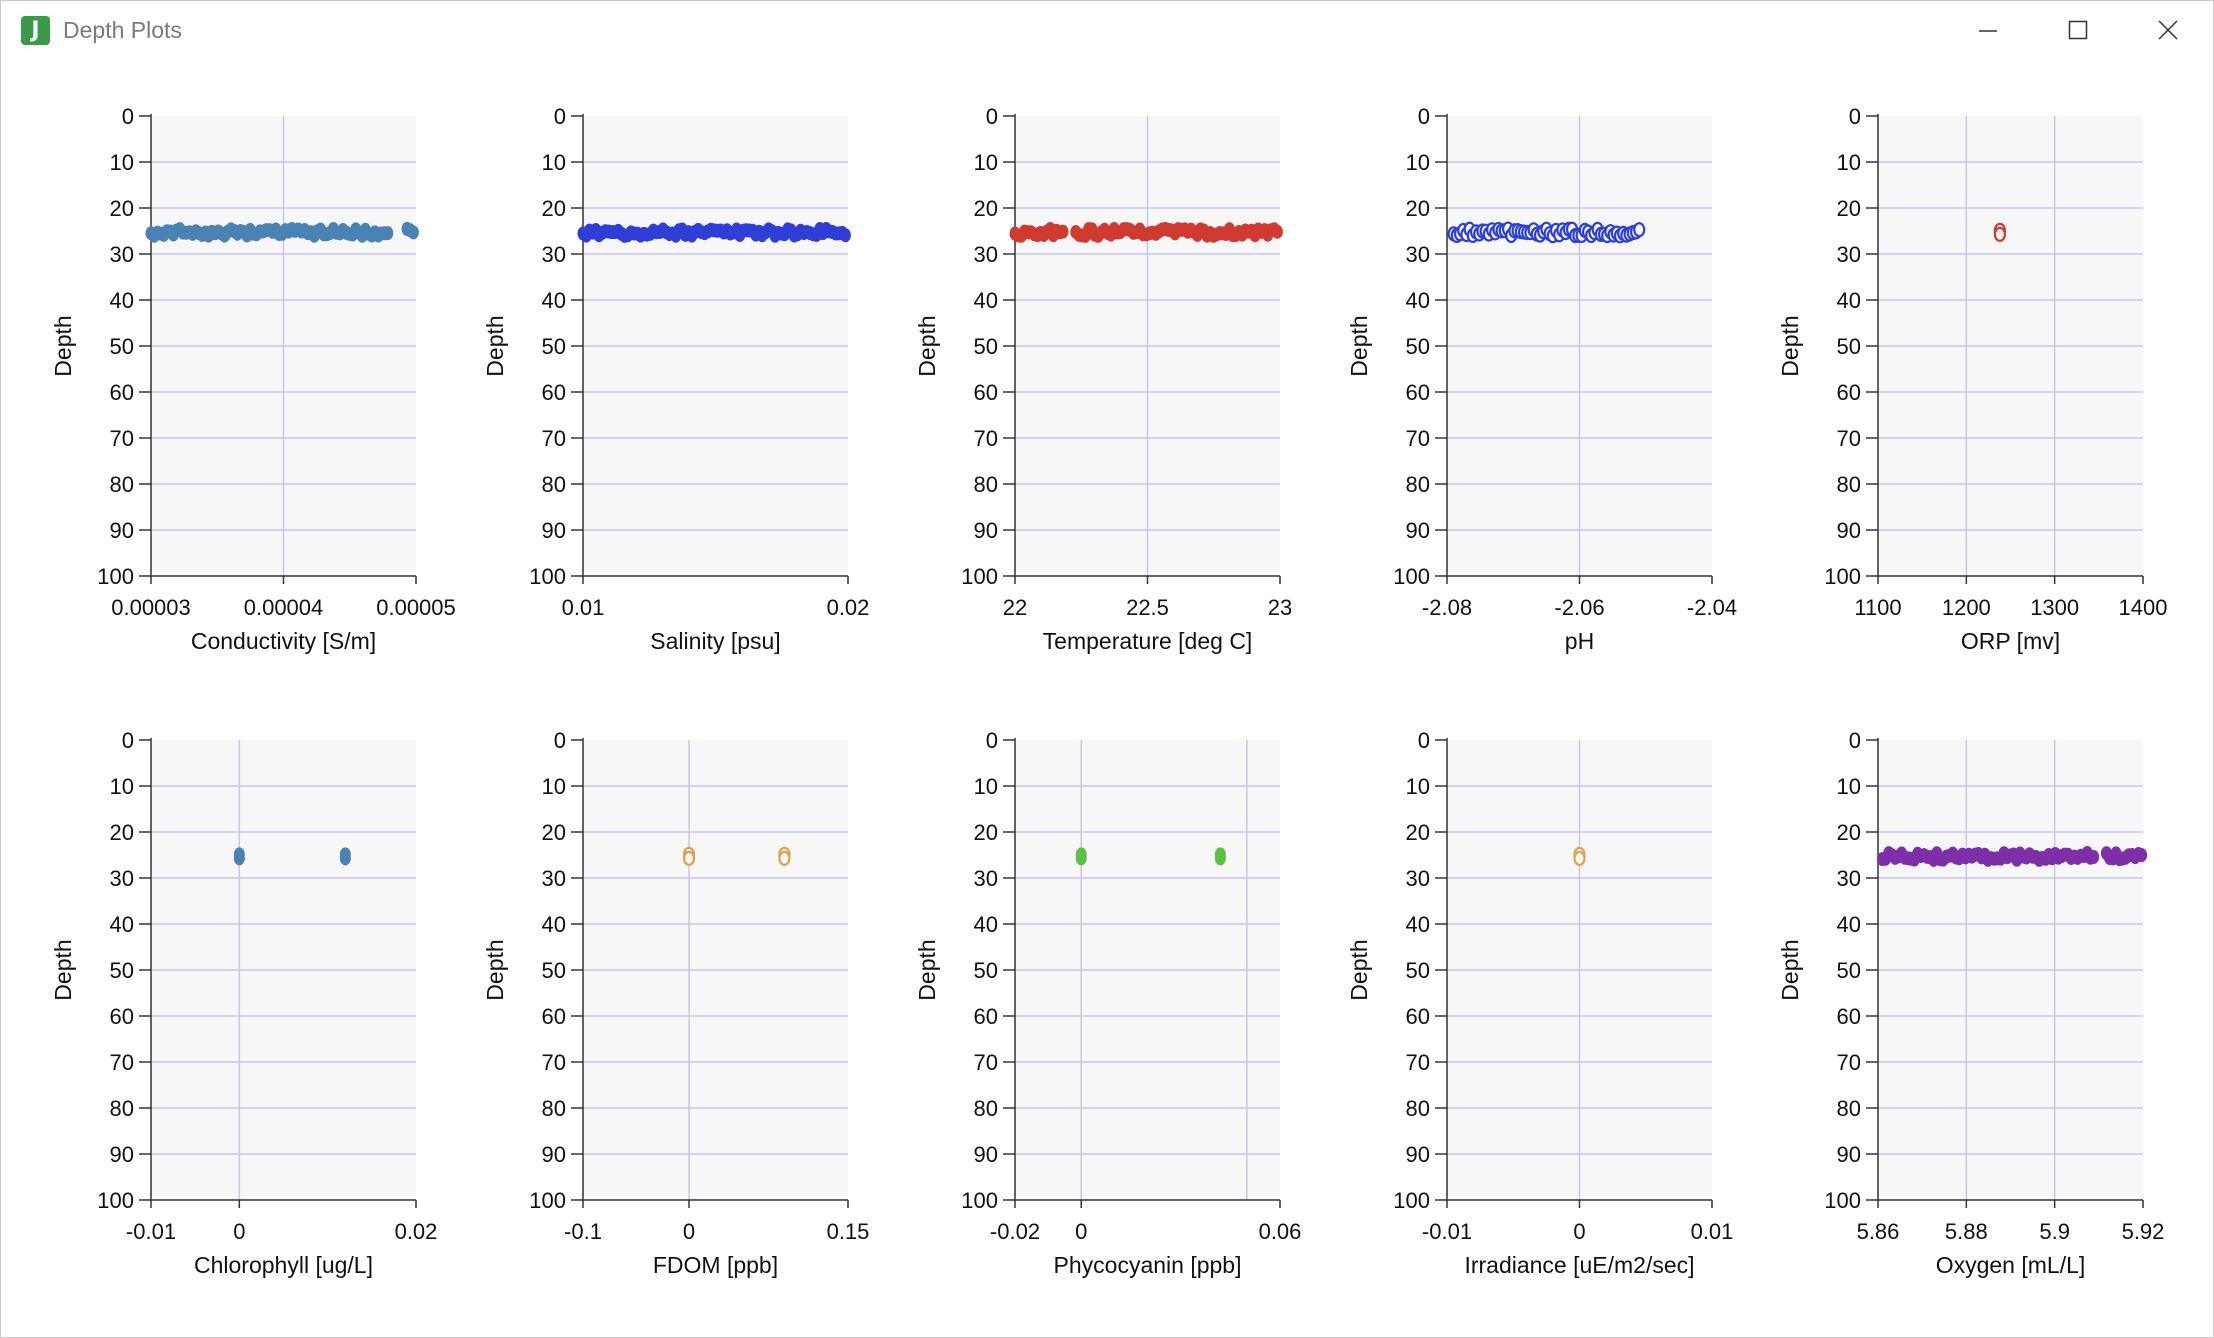 Image resolution: width=2214 pixels, height=1338 pixels. What do you see at coordinates (283, 641) in the screenshot?
I see `x-axis-label: Conductivity [S/m]` at bounding box center [283, 641].